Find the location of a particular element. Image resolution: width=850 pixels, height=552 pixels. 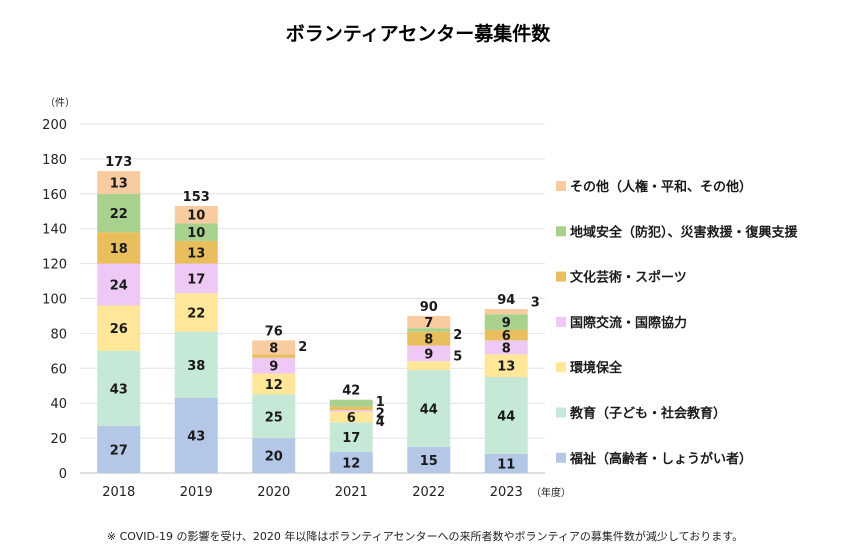

x-tick-label: 2023 is located at coordinates (506, 492).